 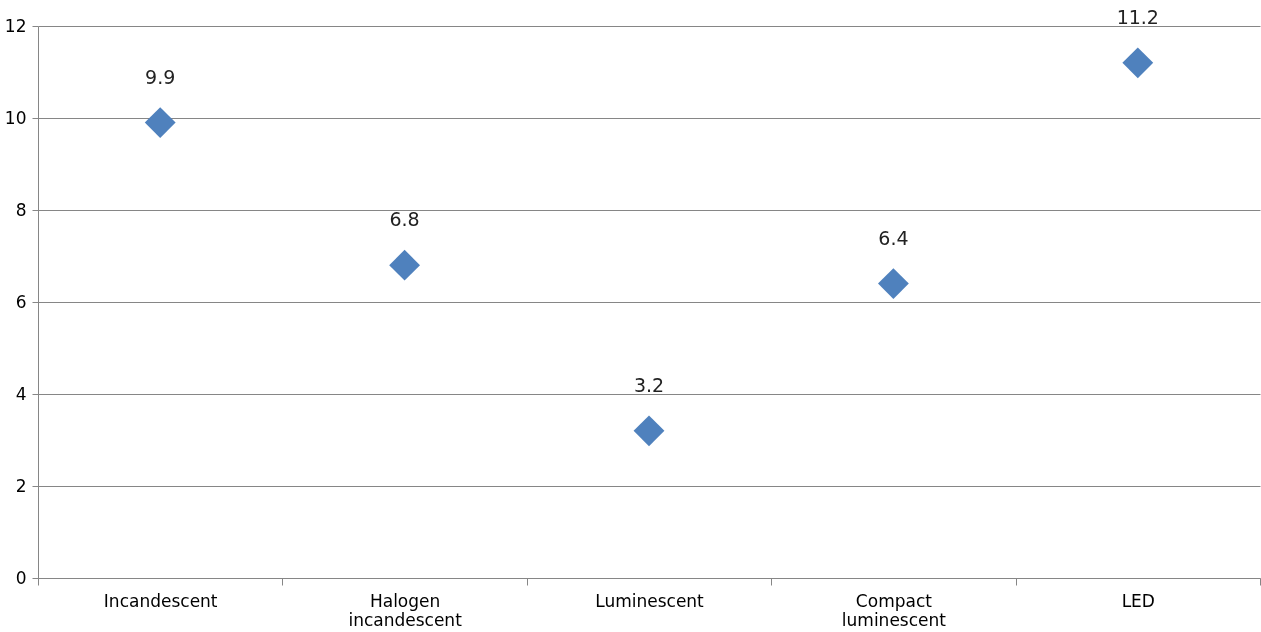 What do you see at coordinates (21, 577) in the screenshot?
I see `y-tick-label: 0` at bounding box center [21, 577].